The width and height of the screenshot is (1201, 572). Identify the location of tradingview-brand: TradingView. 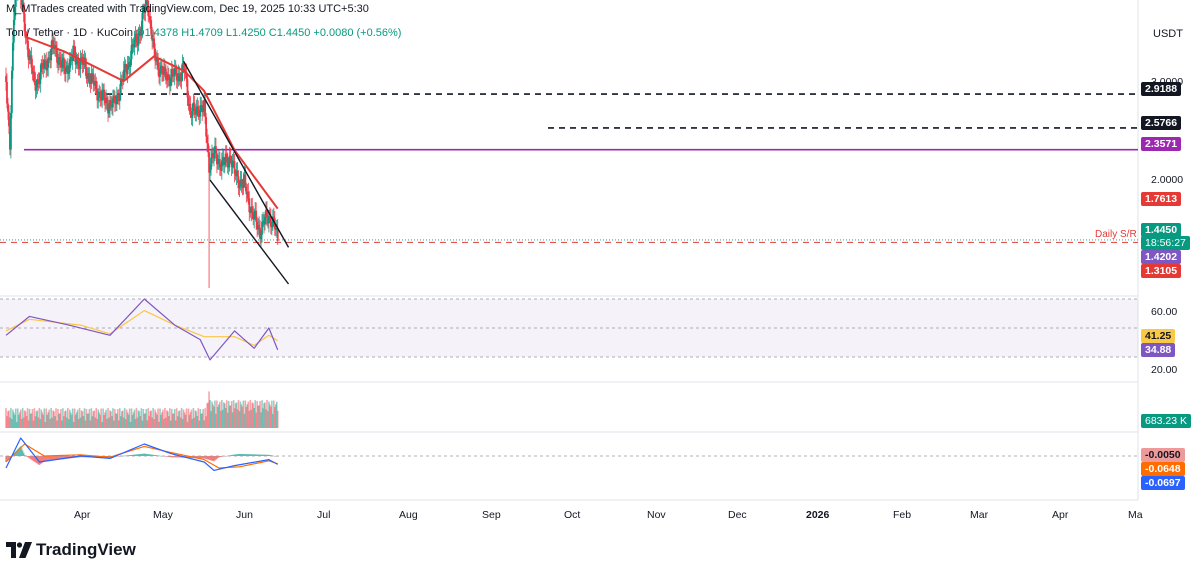
(71, 550).